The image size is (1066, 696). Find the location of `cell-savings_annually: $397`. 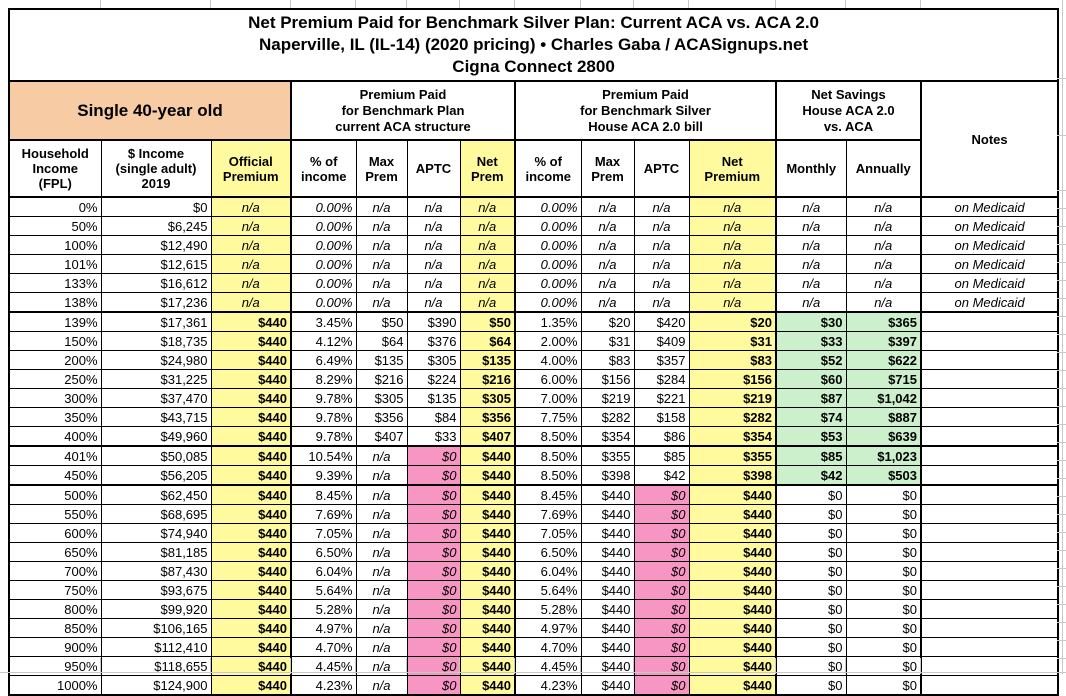

cell-savings_annually: $397 is located at coordinates (883, 341).